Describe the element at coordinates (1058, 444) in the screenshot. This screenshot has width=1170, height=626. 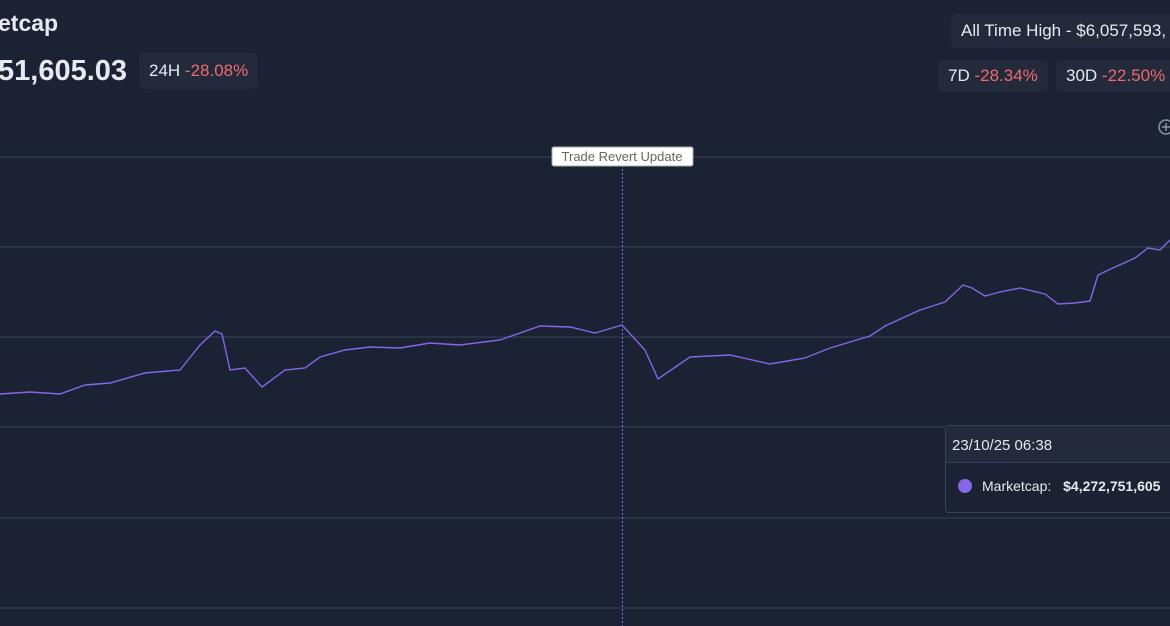
I see `tooltip-time: 23/10/25 06:38` at that location.